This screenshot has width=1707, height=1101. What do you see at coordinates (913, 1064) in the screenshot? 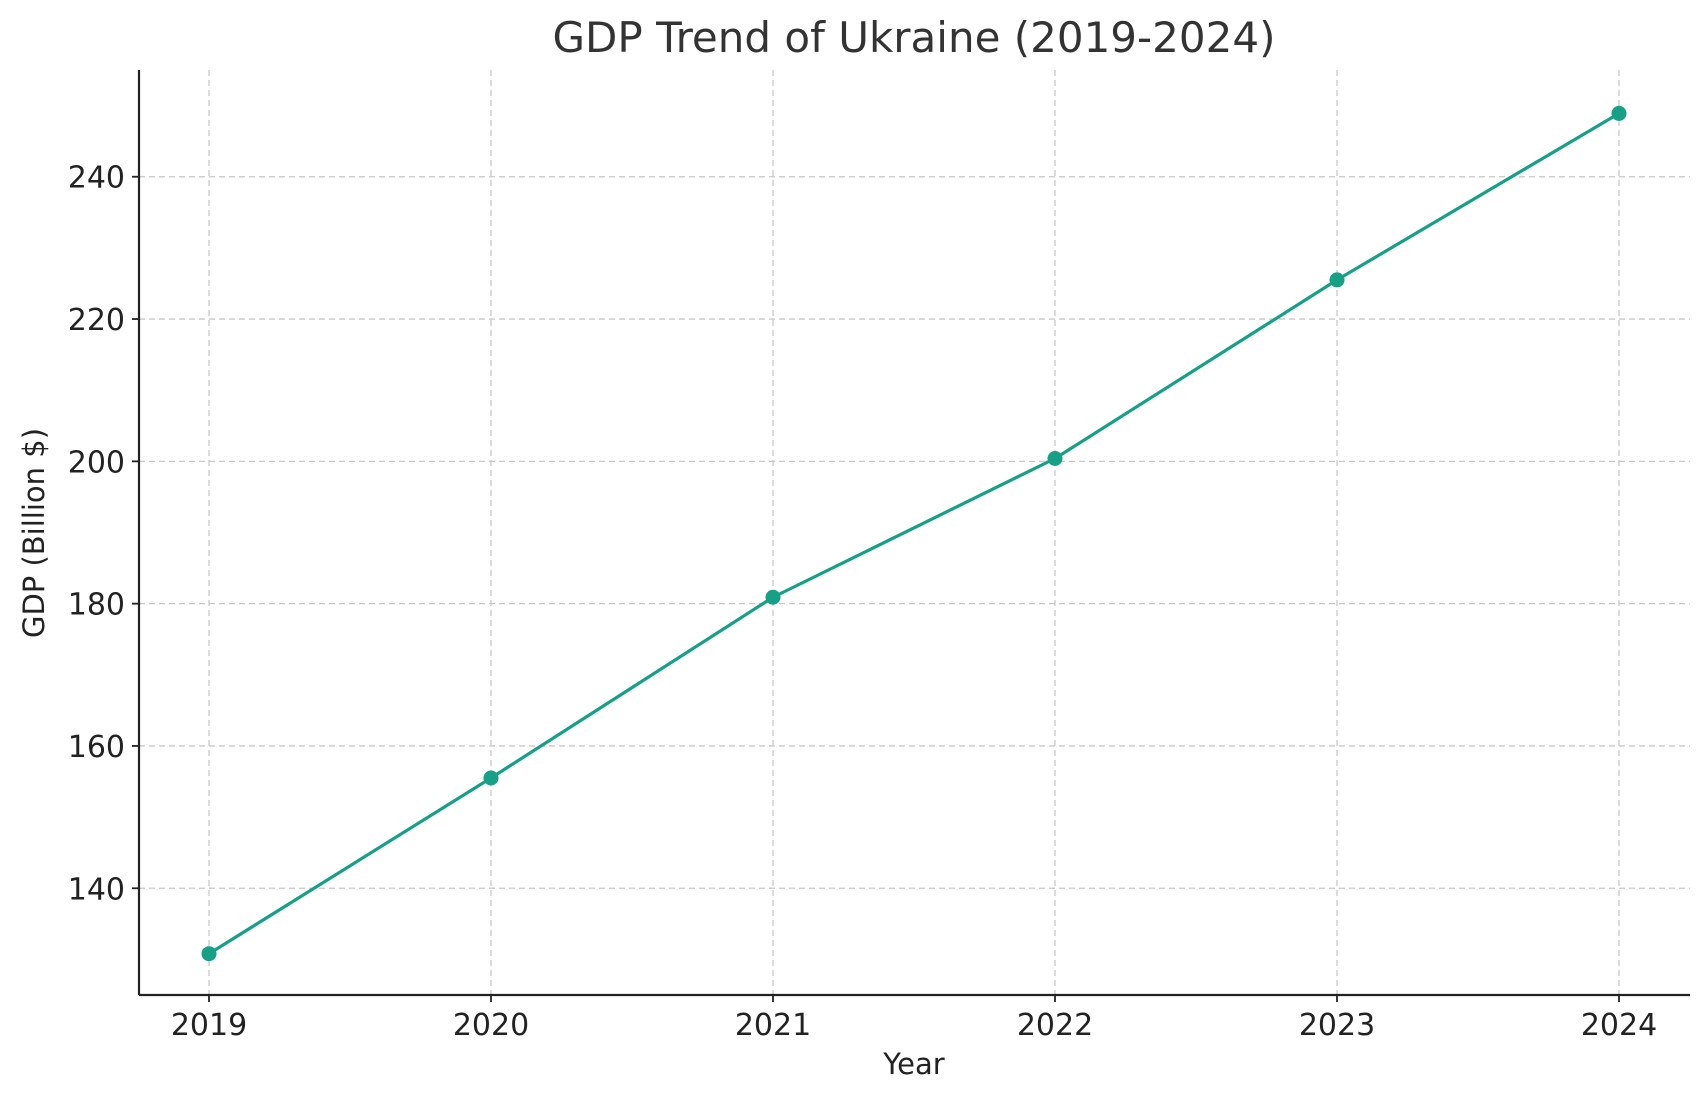
I see `x-axis-label: Year` at bounding box center [913, 1064].